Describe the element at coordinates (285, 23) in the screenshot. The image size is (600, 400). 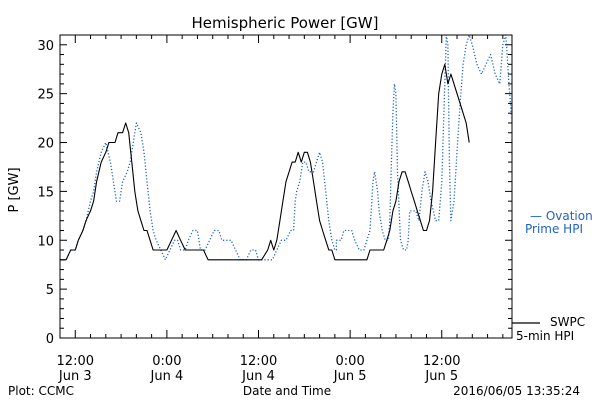
I see `chart-title: Hemispheric Power [GW]` at that location.